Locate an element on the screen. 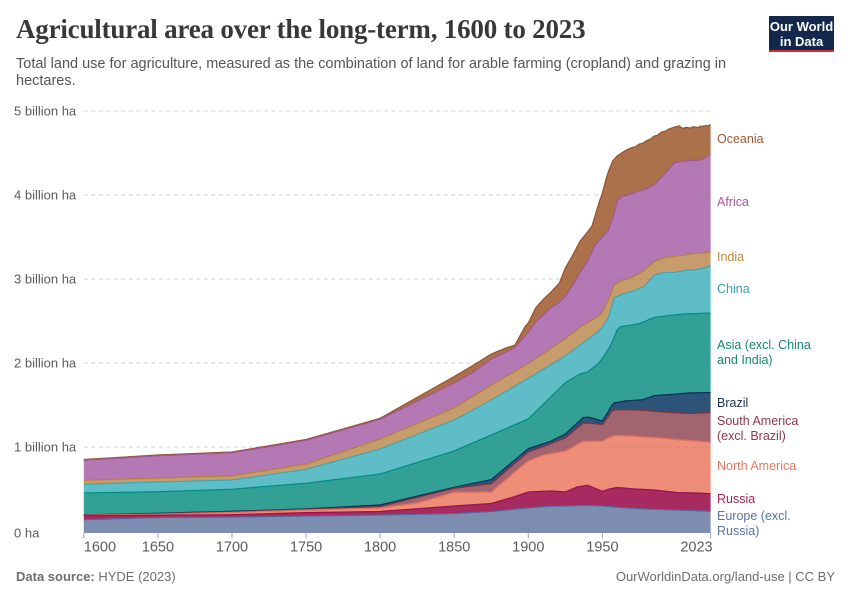  svg-text: 1900 is located at coordinates (528, 548).